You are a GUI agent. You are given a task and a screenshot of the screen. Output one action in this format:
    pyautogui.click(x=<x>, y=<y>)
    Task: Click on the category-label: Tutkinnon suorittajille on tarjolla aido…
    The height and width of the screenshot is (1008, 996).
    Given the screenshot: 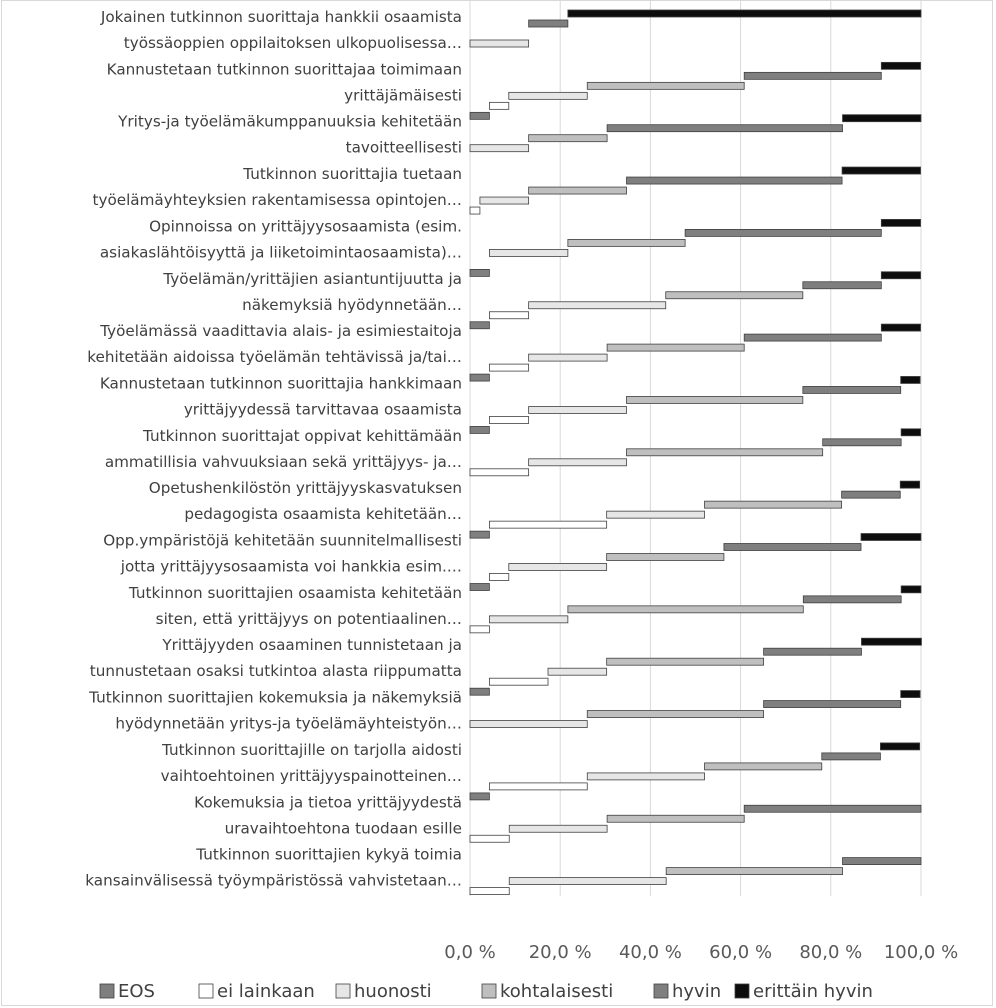 What is the action you would take?
    pyautogui.click(x=311, y=750)
    